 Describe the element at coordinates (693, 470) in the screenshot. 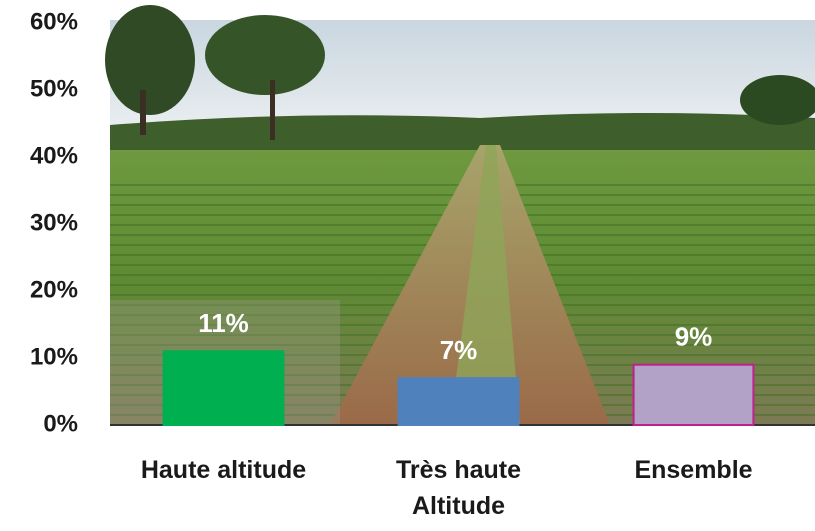

I see `x-tick-label: Ensemble` at that location.